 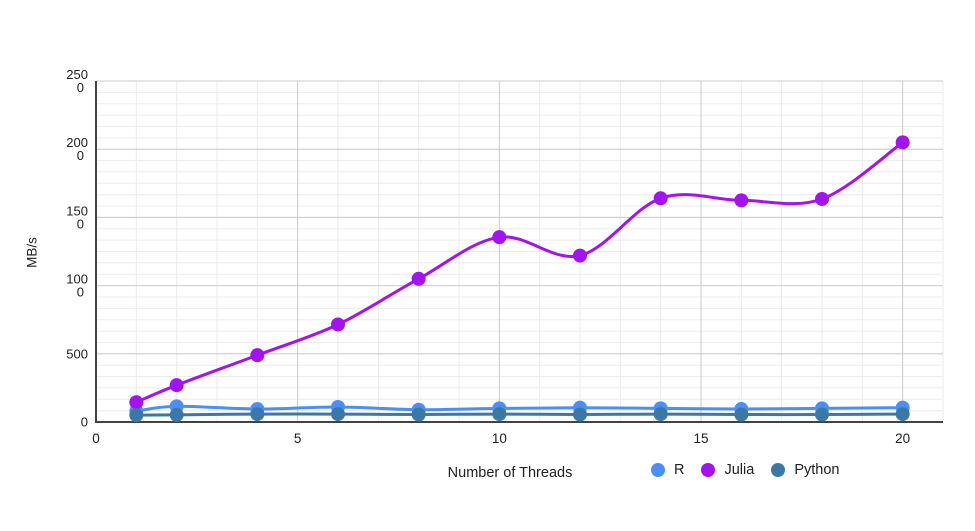 I want to click on y-tick-label: 200 0, so click(x=77, y=149).